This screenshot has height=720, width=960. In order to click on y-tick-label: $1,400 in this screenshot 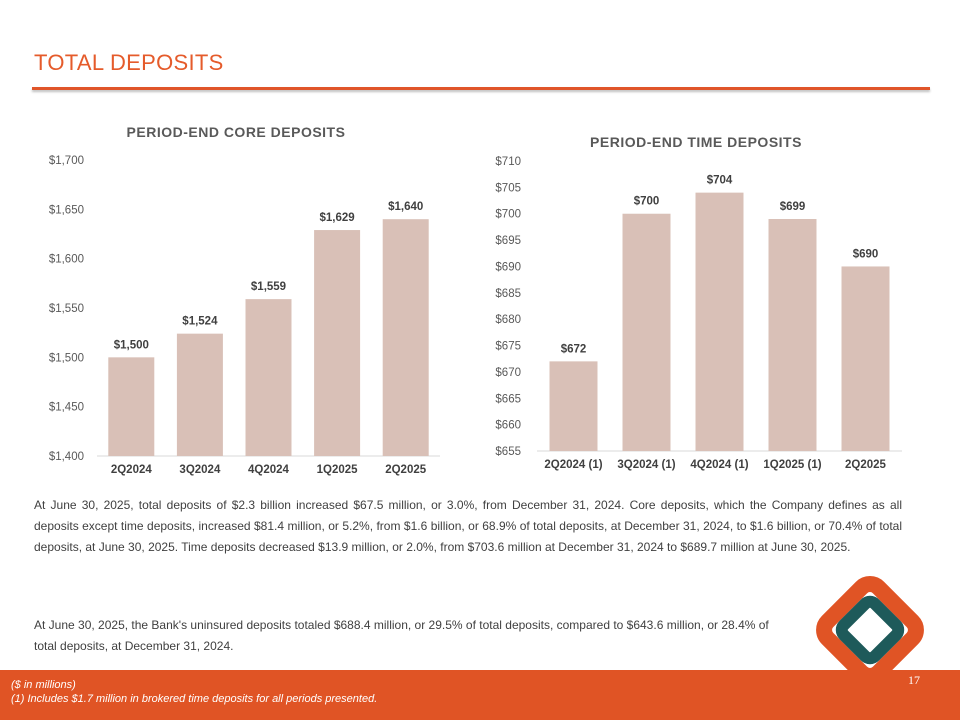, I will do `click(66, 457)`.